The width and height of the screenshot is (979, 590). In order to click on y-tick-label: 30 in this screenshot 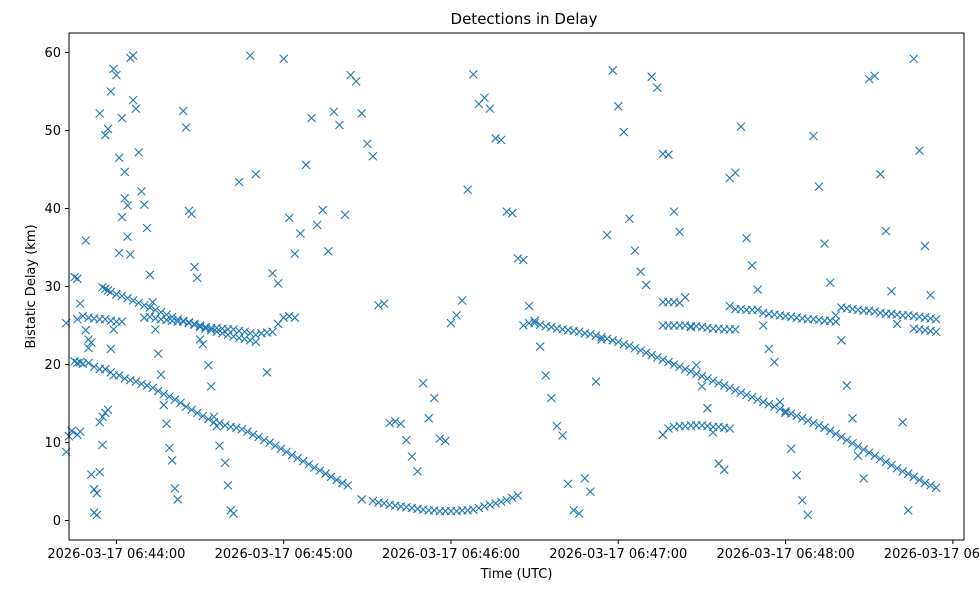, I will do `click(52, 287)`.